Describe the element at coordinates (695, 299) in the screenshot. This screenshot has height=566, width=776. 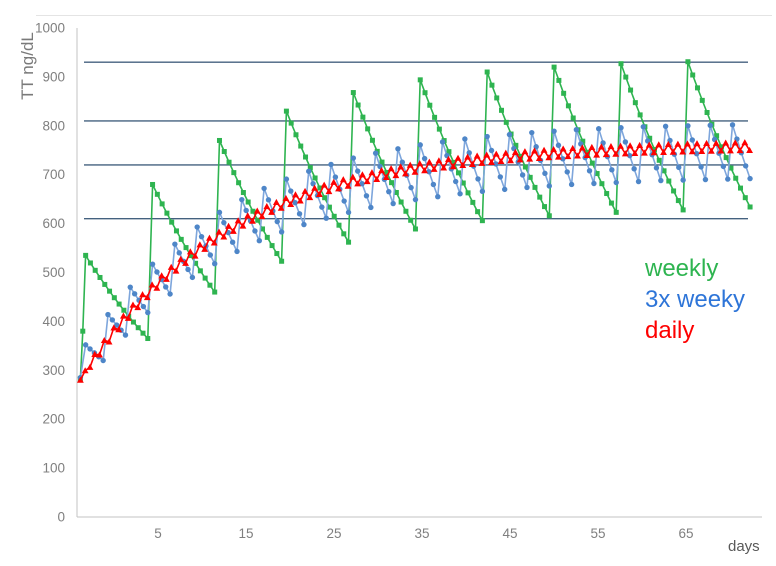
I see `legend-item-3x-weekly: 3x weeky` at that location.